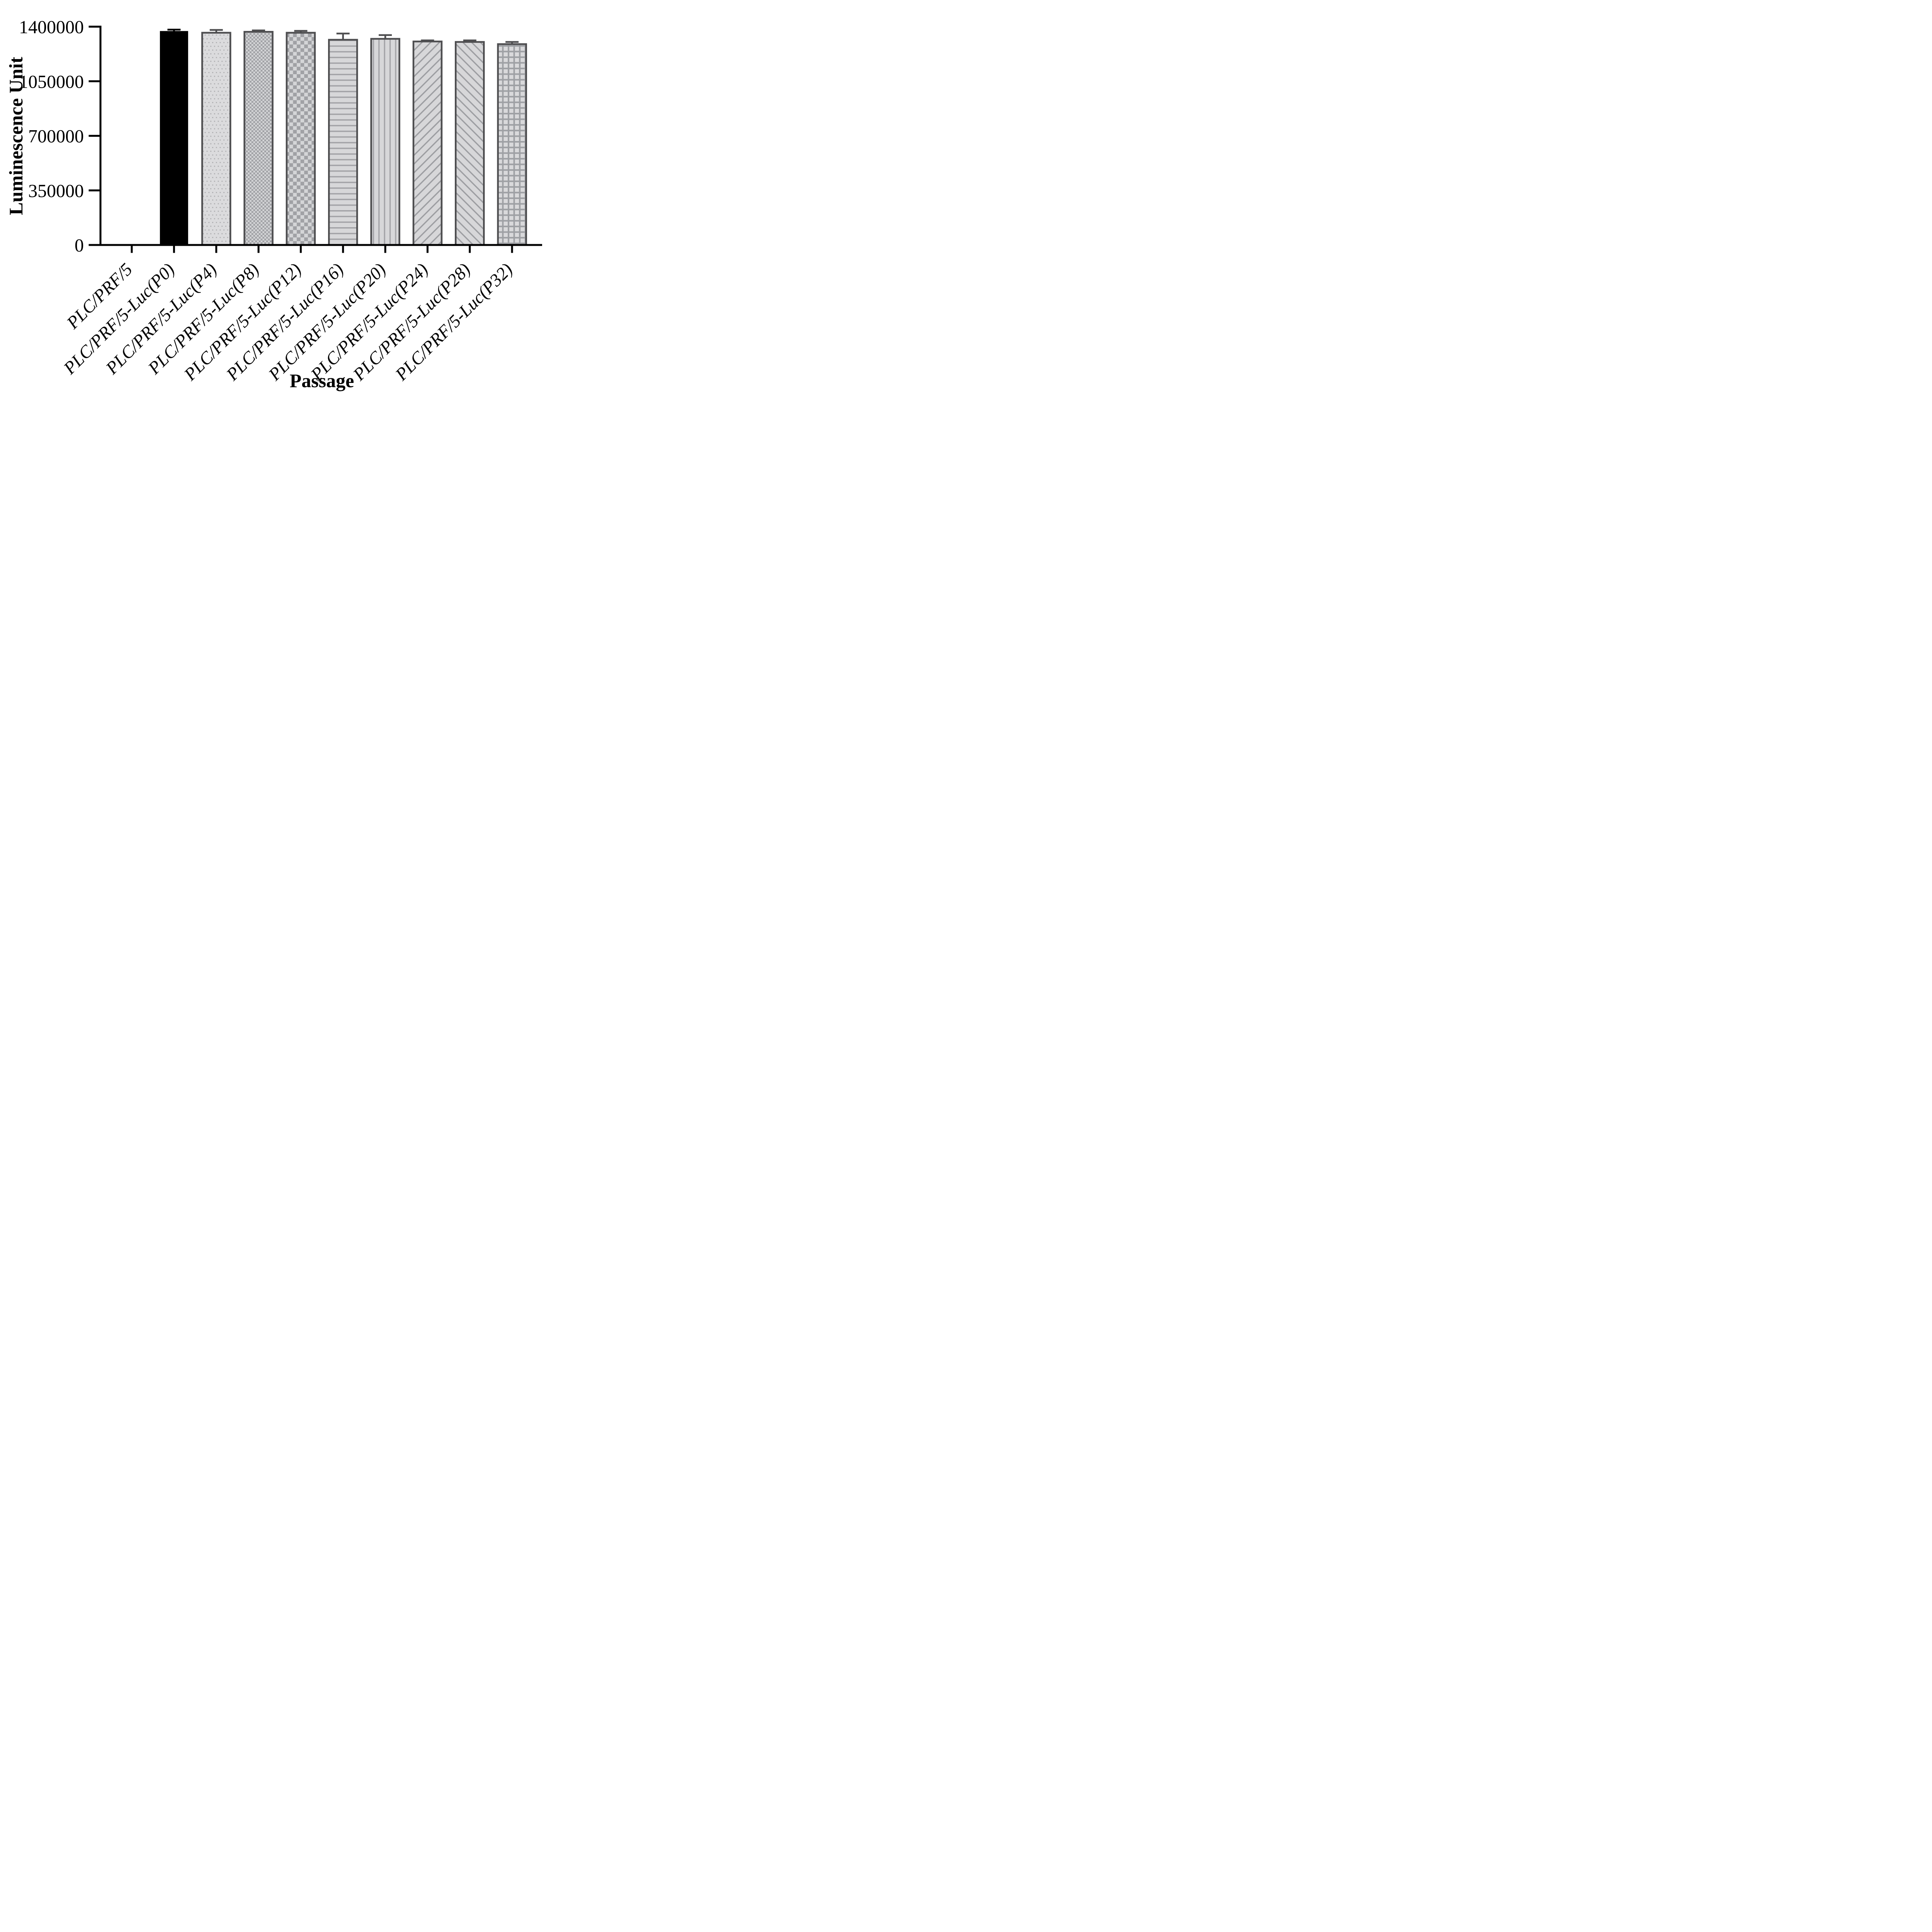 This screenshot has height=1932, width=1932. What do you see at coordinates (56, 191) in the screenshot?
I see `y-tick-label: 350000` at bounding box center [56, 191].